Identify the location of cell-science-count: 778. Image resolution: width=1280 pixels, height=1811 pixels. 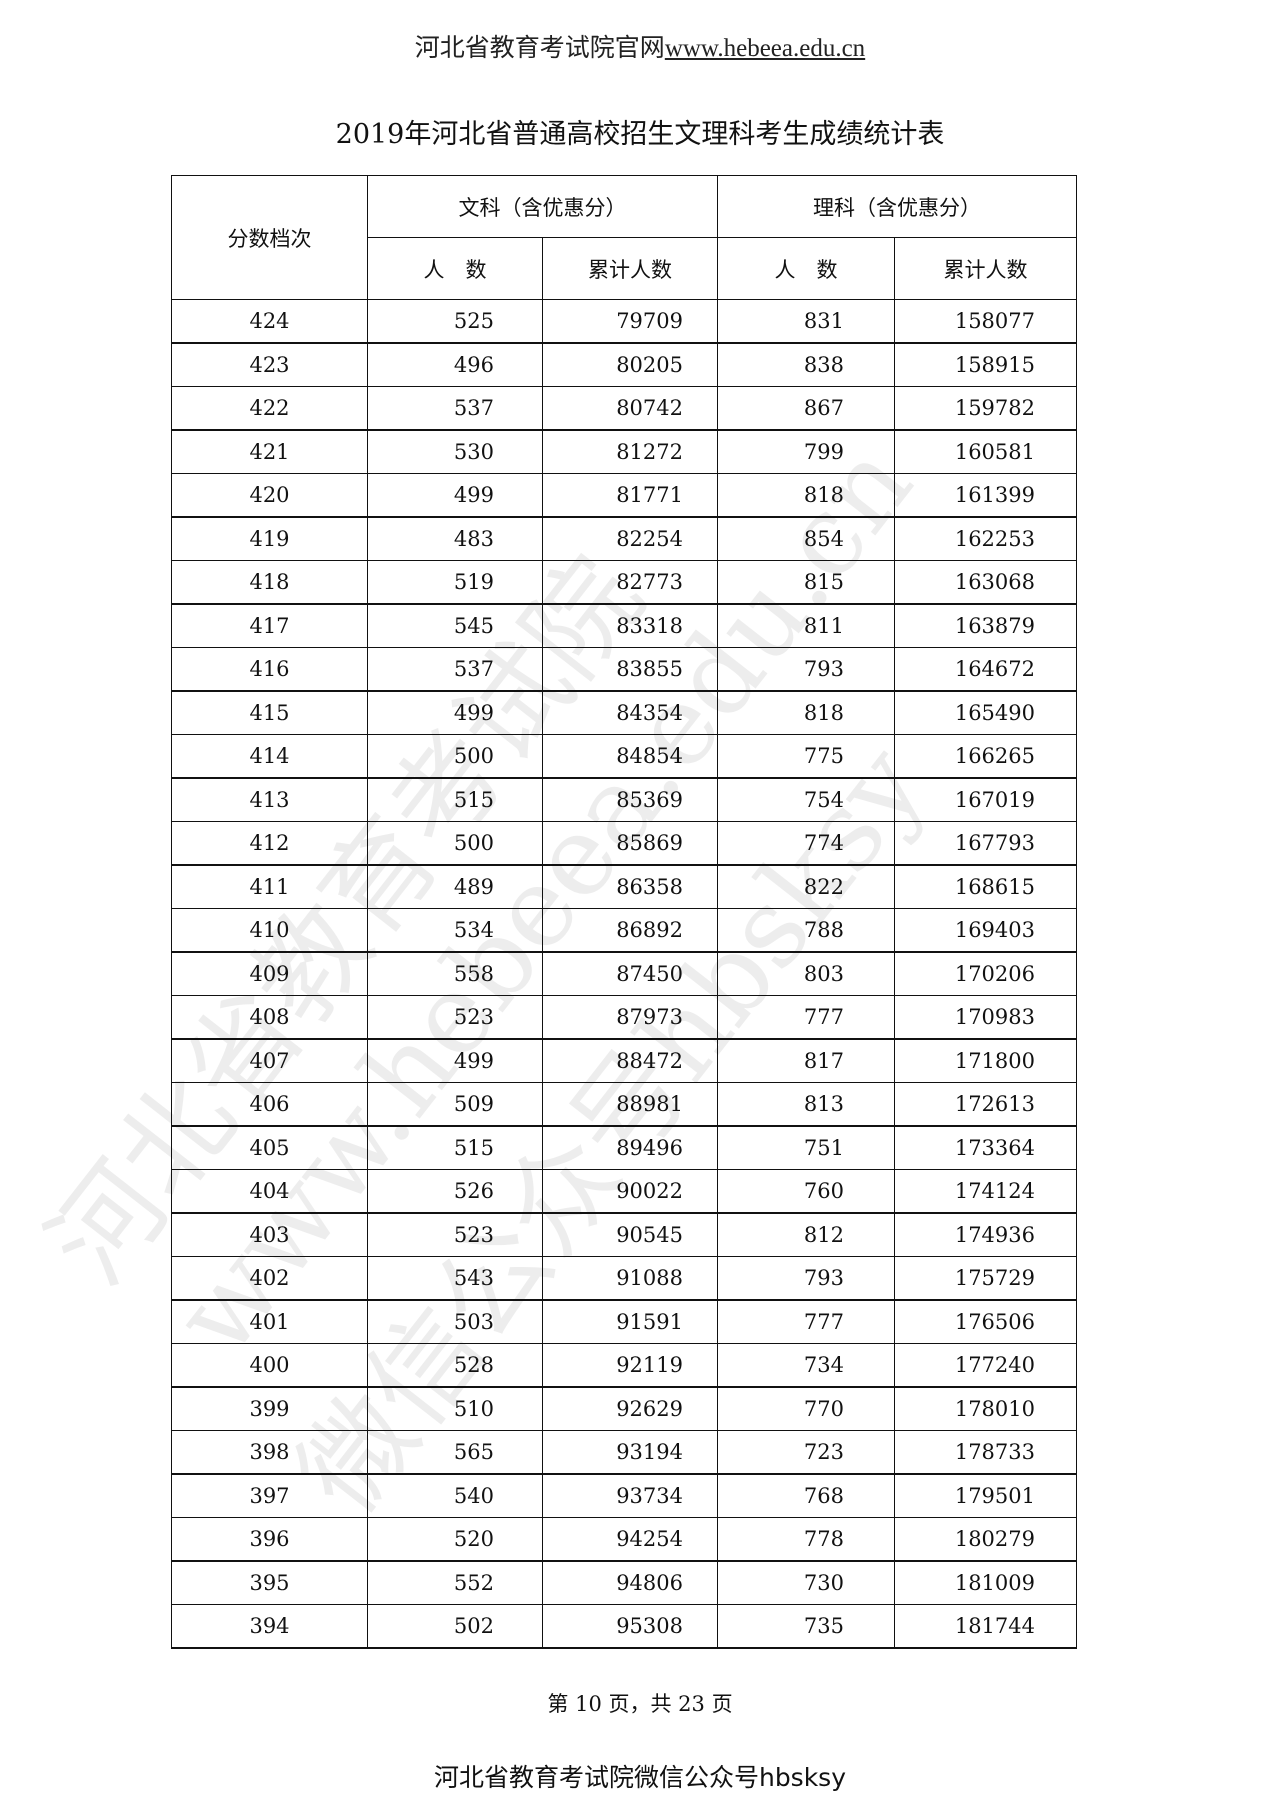
(806, 1539).